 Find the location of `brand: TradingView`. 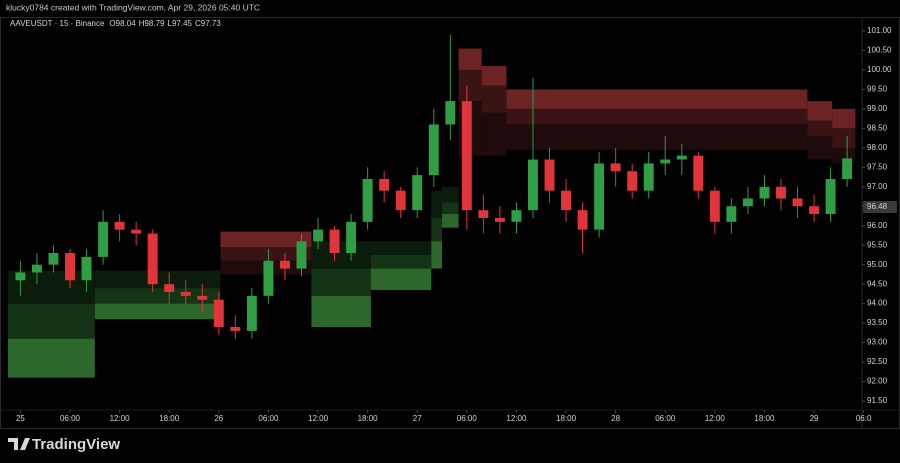

brand: TradingView is located at coordinates (76, 444).